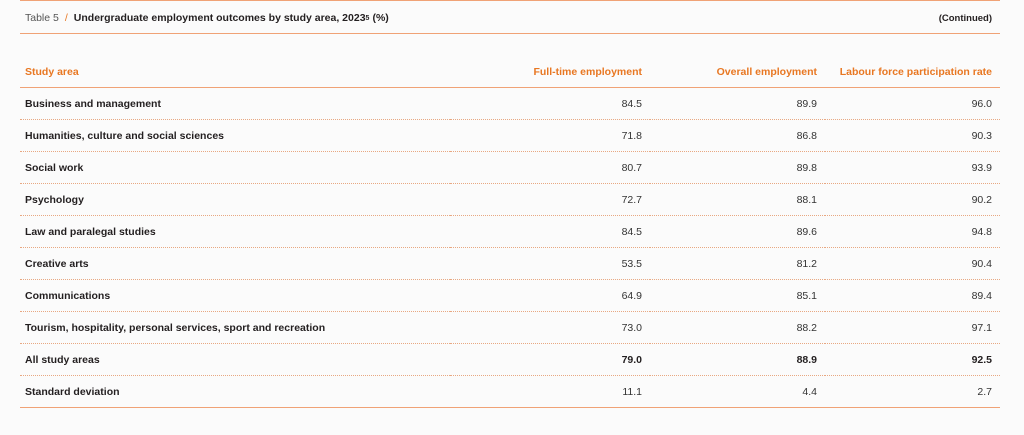 This screenshot has height=435, width=1024. I want to click on table-row: Business and management 84.5 89.9 96.0, so click(510, 103).